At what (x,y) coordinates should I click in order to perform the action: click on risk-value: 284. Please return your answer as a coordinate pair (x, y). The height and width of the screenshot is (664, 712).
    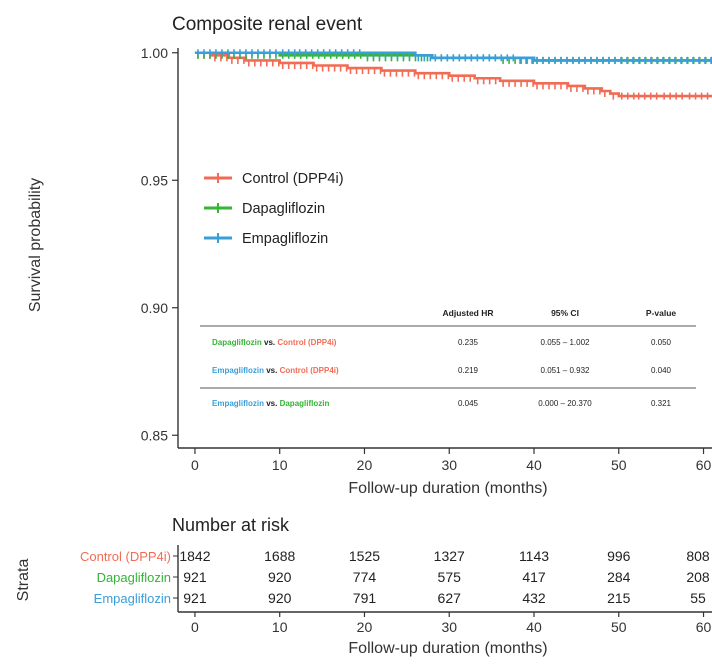
    Looking at the image, I should click on (619, 577).